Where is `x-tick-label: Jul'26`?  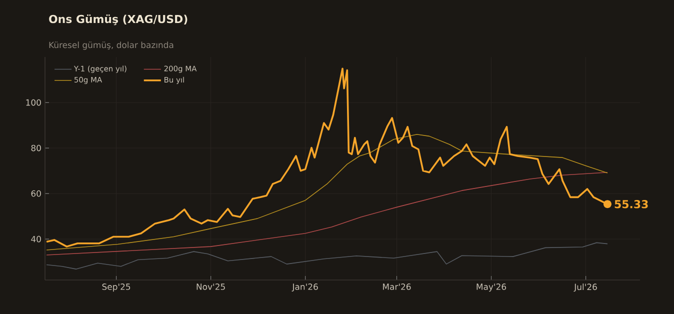
x-tick-label: Jul'26 is located at coordinates (585, 288).